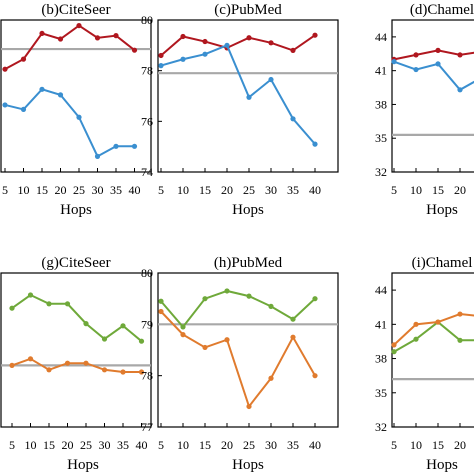 Image resolution: width=474 pixels, height=474 pixels. What do you see at coordinates (248, 10) in the screenshot?
I see `panel-title: (c)PubMed` at bounding box center [248, 10].